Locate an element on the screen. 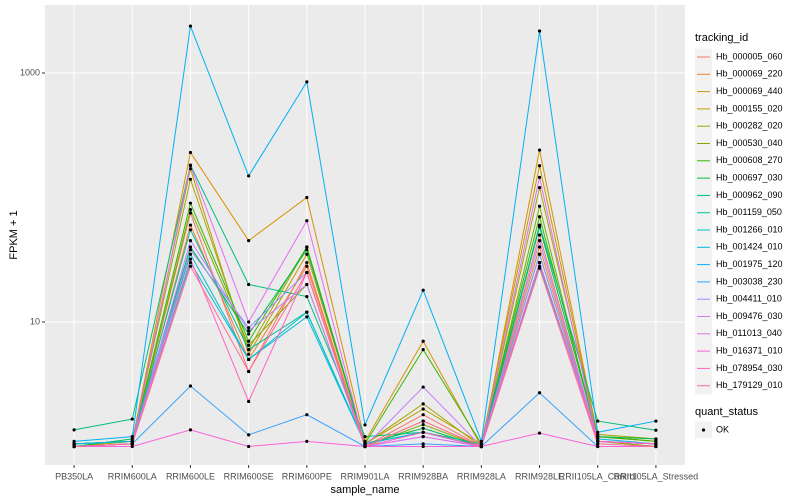 This screenshot has width=800, height=500. point-legend-label: OK is located at coordinates (722, 429).